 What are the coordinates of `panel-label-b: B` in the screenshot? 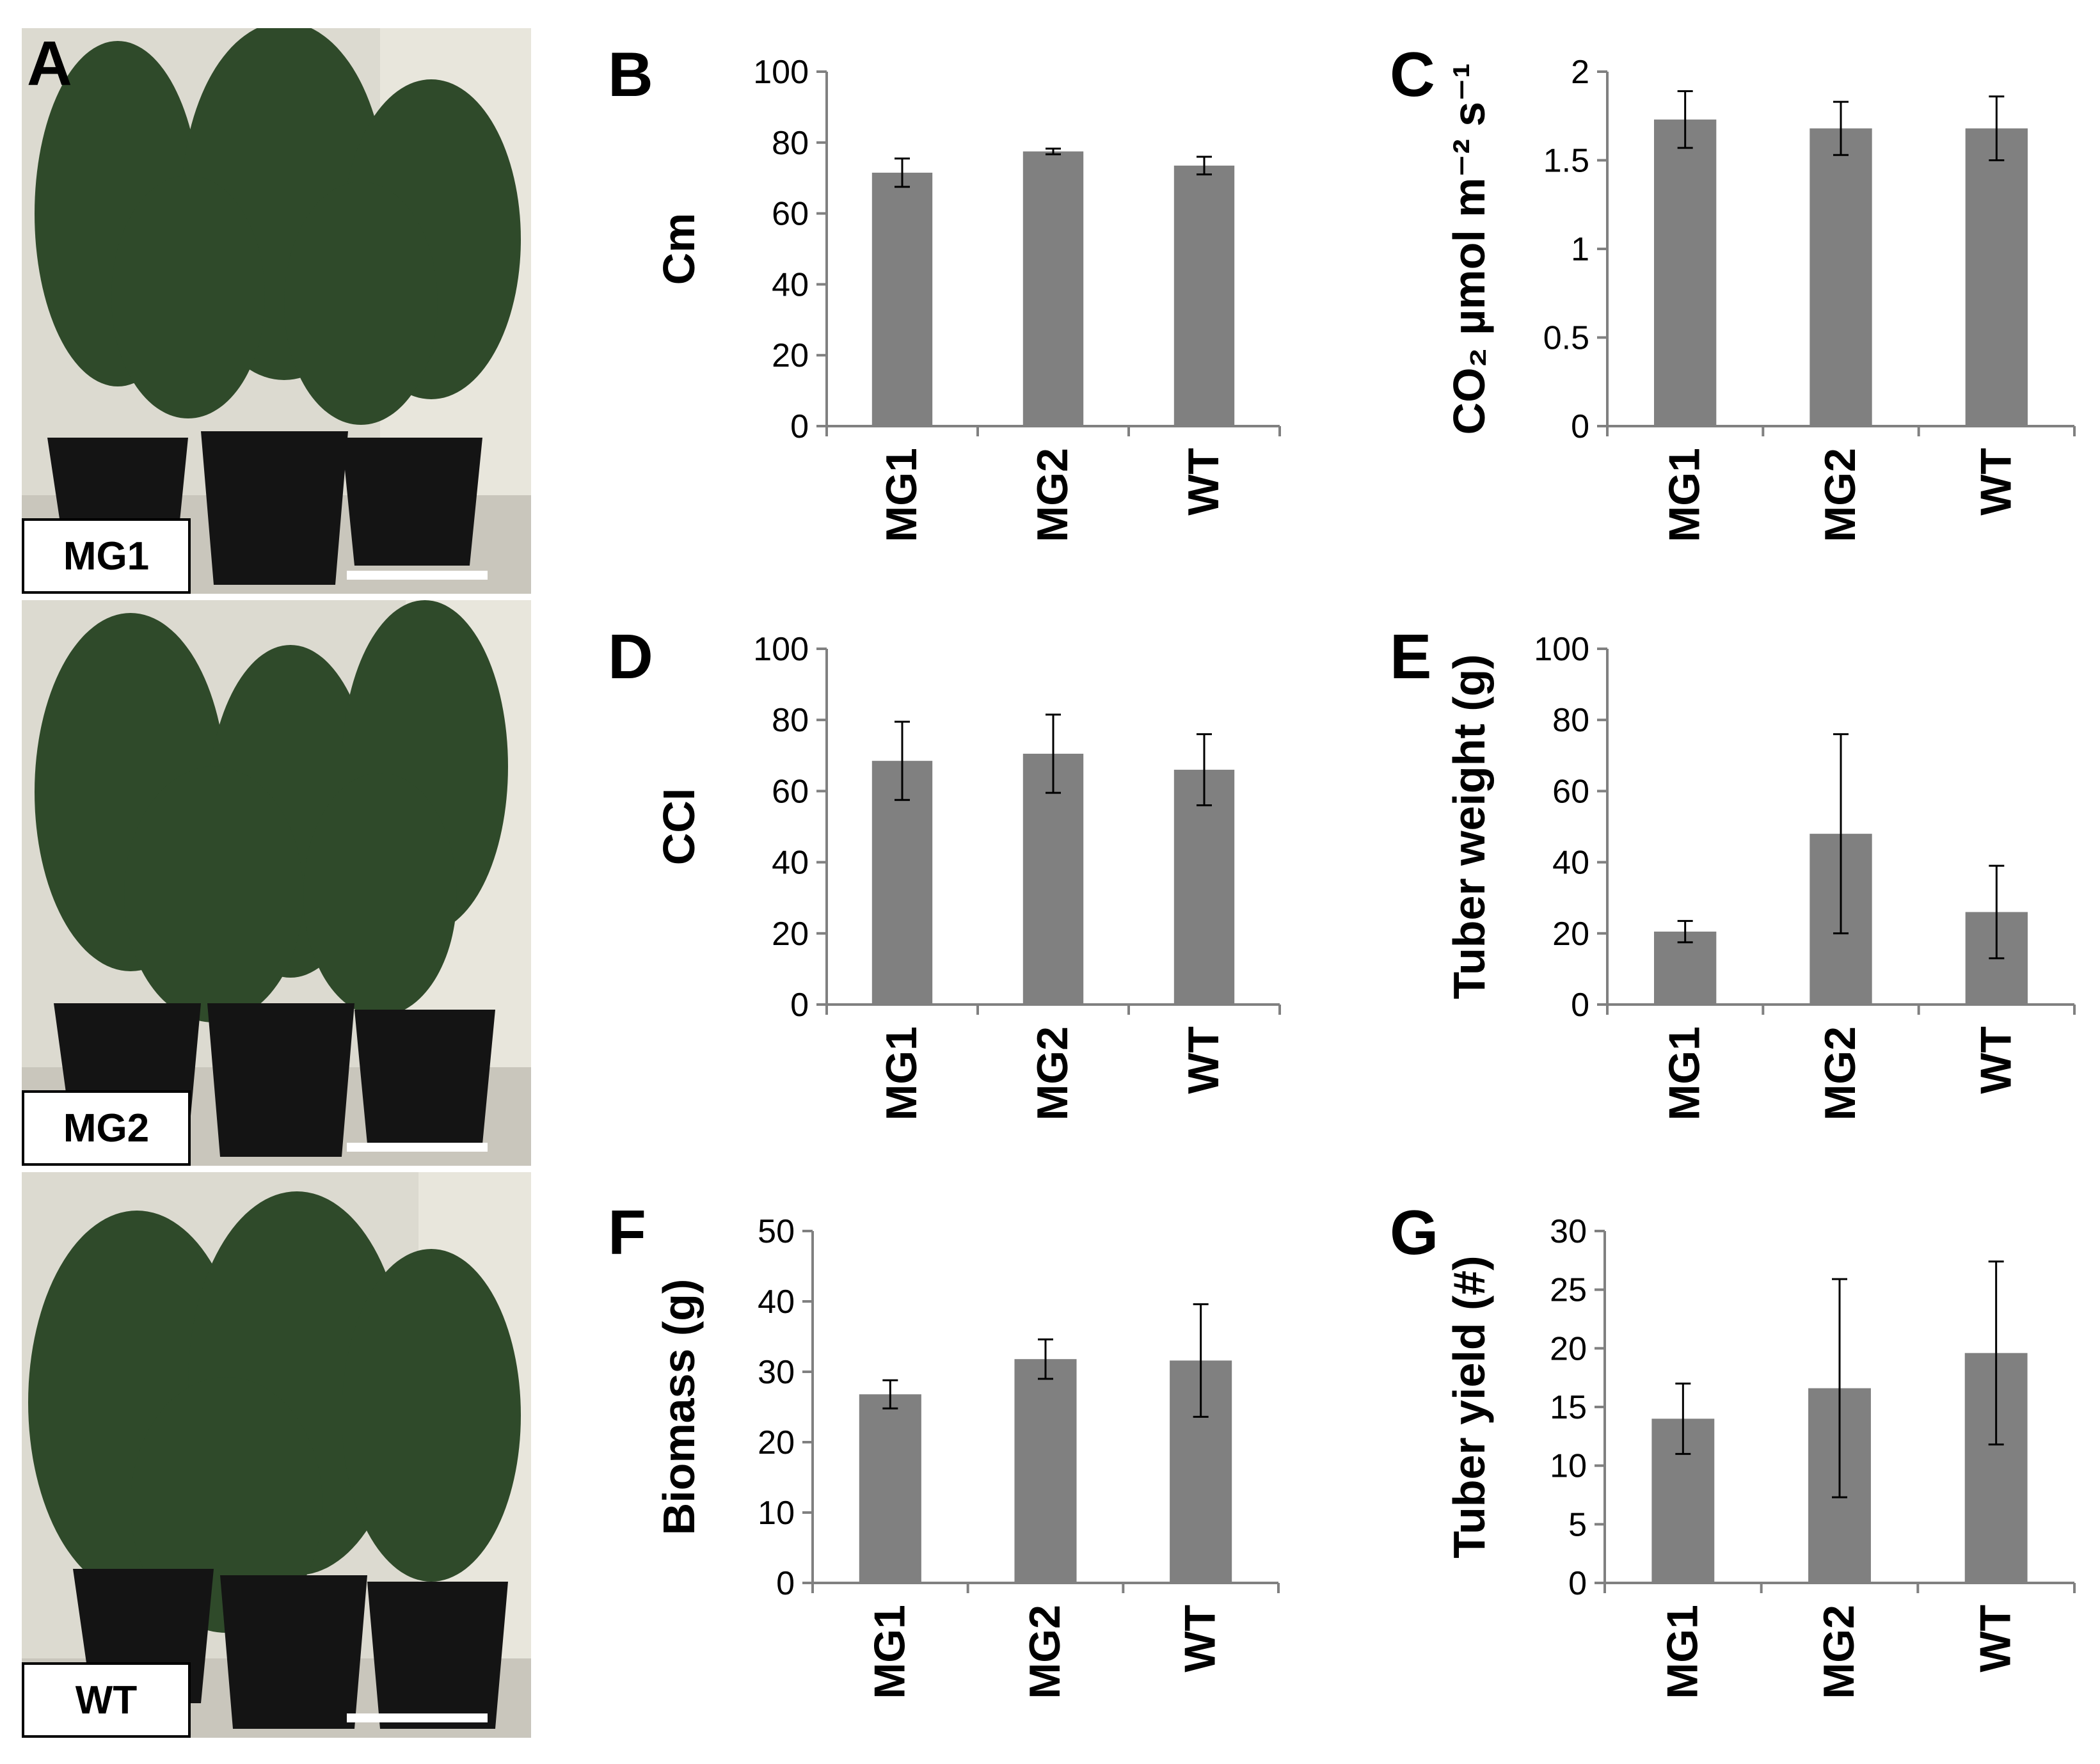 It's located at (631, 74).